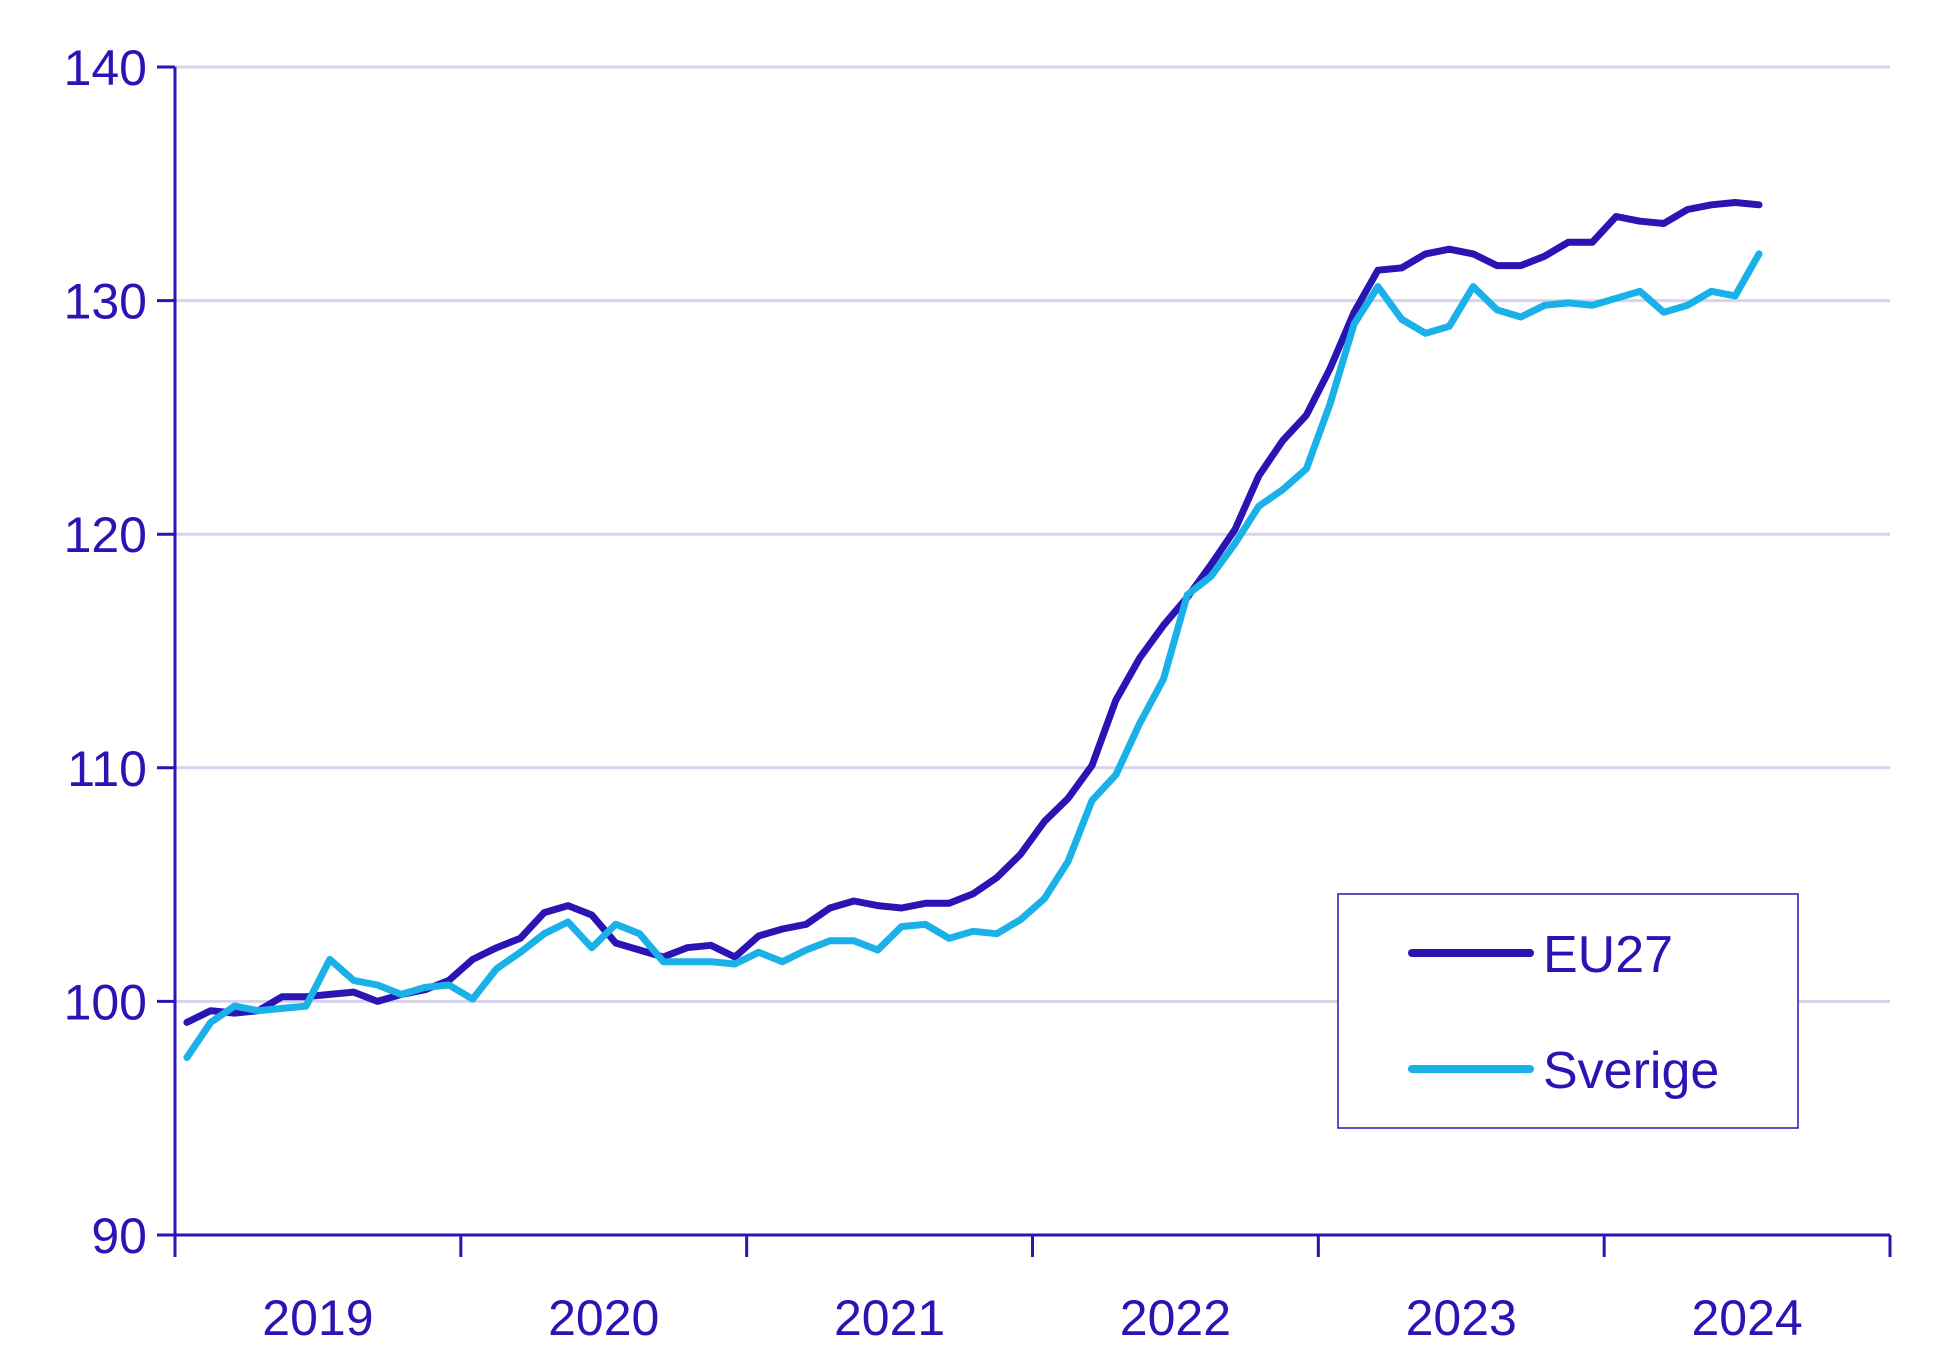 Image resolution: width=1960 pixels, height=1354 pixels. What do you see at coordinates (105, 302) in the screenshot?
I see `y-tick-label: 130` at bounding box center [105, 302].